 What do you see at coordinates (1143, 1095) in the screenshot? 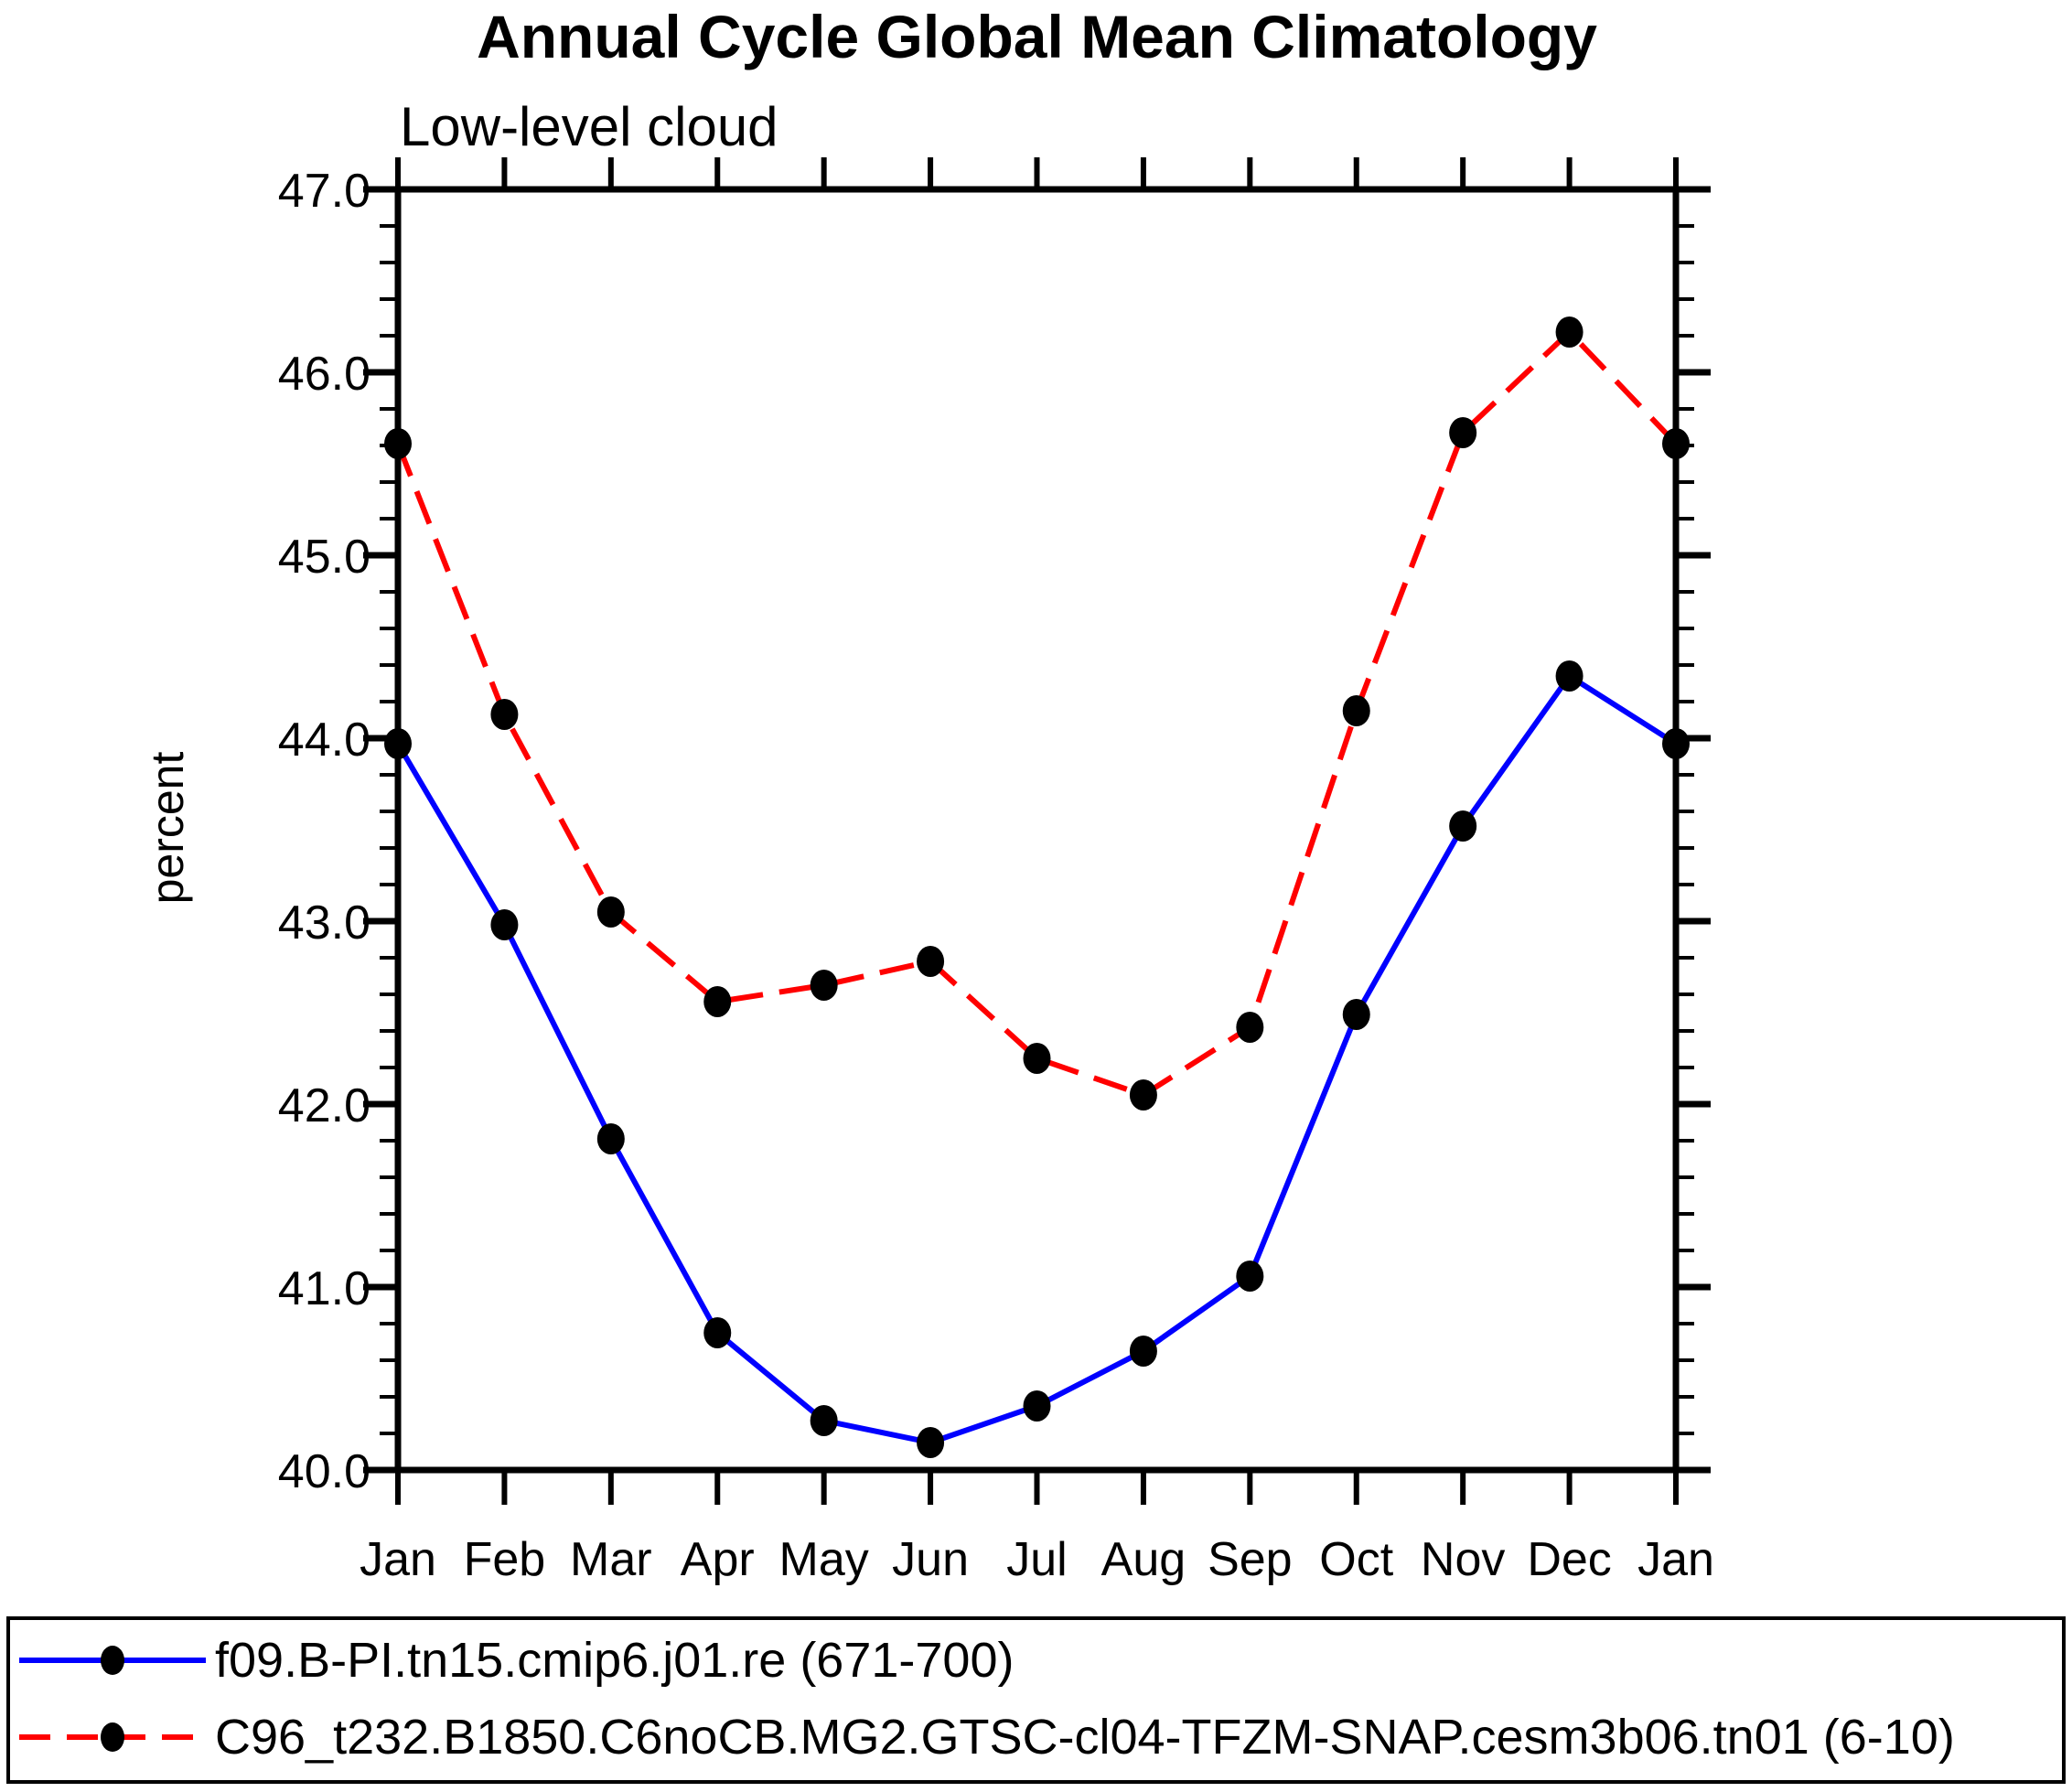
I see `series-1-marker-Aug` at bounding box center [1143, 1095].